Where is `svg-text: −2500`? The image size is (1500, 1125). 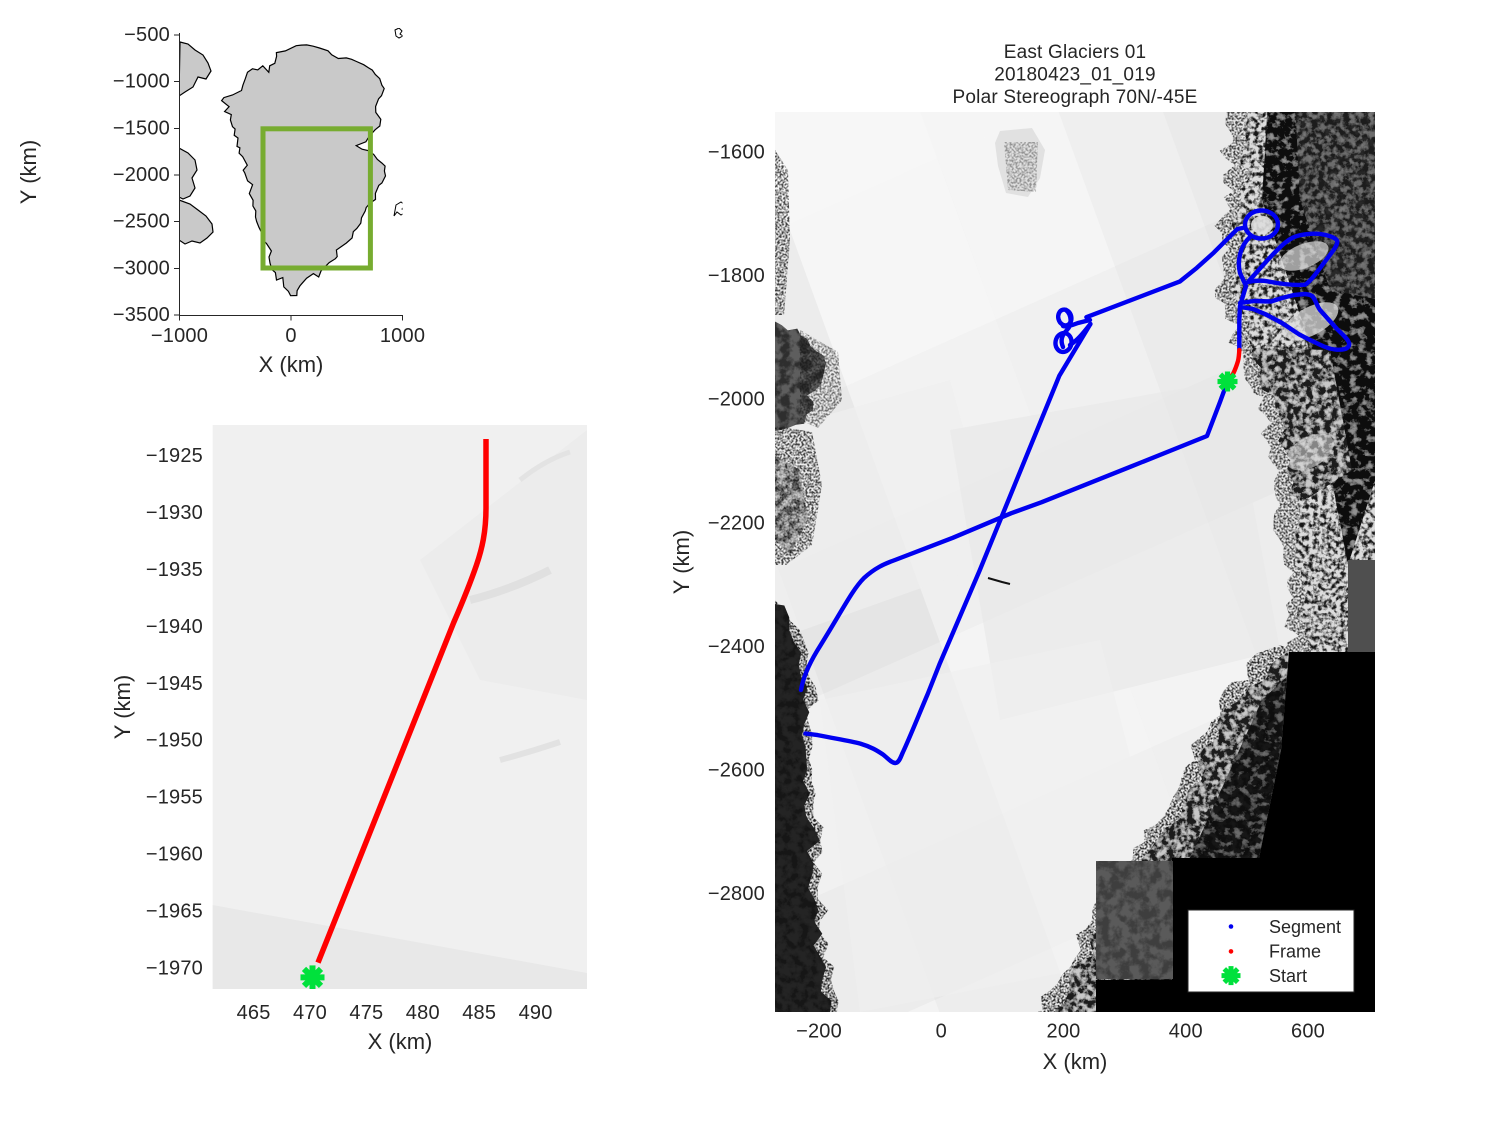
svg-text: −2500 is located at coordinates (141, 222).